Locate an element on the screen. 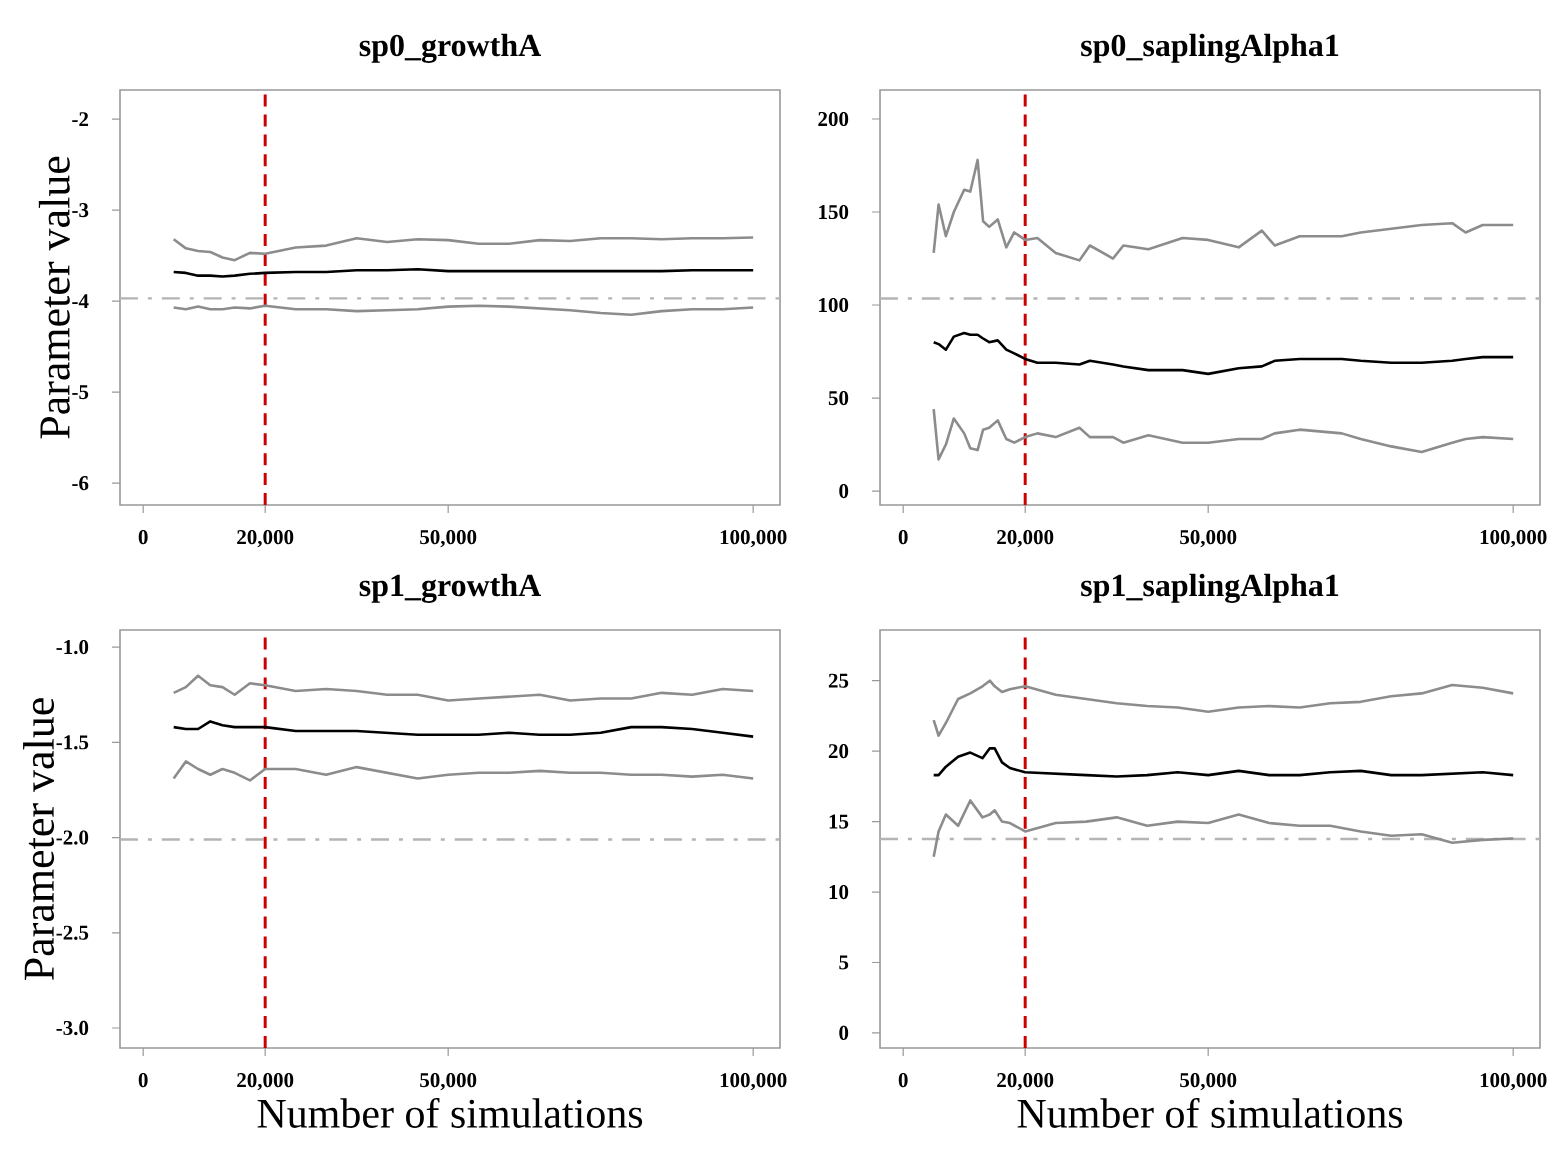  chart-title: sp0_saplingAlpha1 is located at coordinates (1210, 48).